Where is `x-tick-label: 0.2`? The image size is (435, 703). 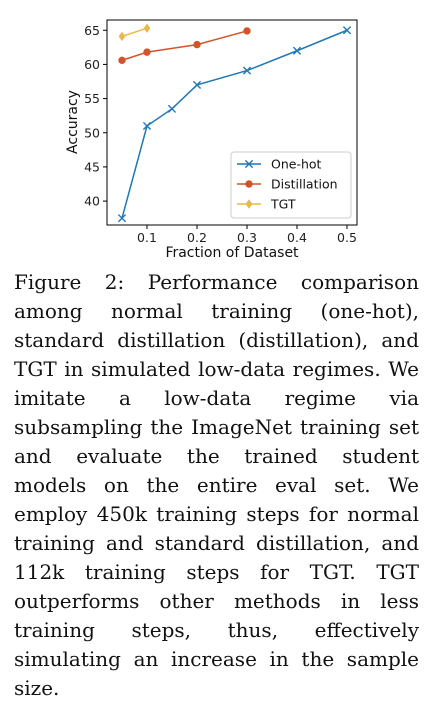 x-tick-label: 0.2 is located at coordinates (197, 237).